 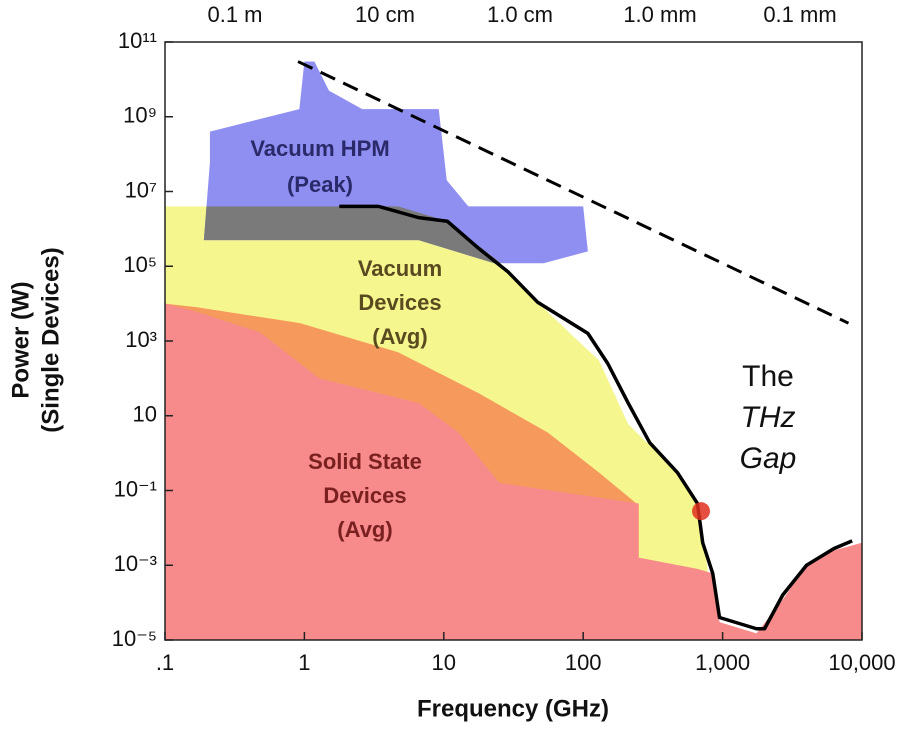 What do you see at coordinates (50, 339) in the screenshot?
I see `y-axis-label: (Single Devices)` at bounding box center [50, 339].